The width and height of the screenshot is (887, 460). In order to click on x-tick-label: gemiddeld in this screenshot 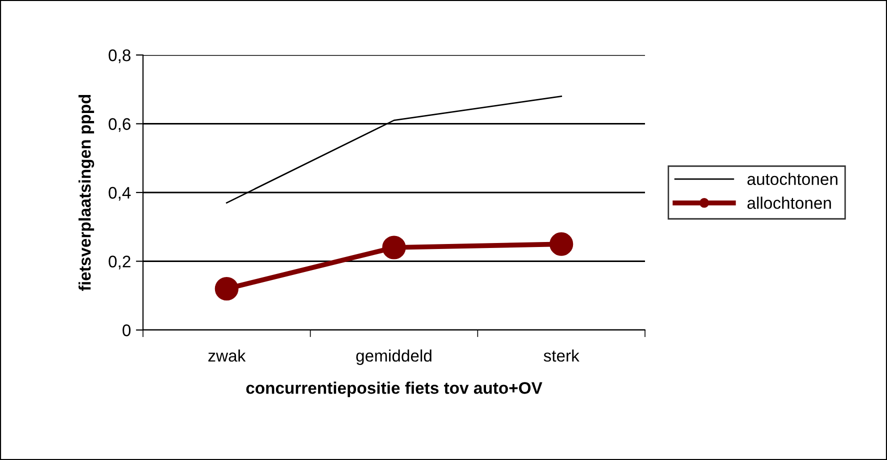, I will do `click(394, 357)`.